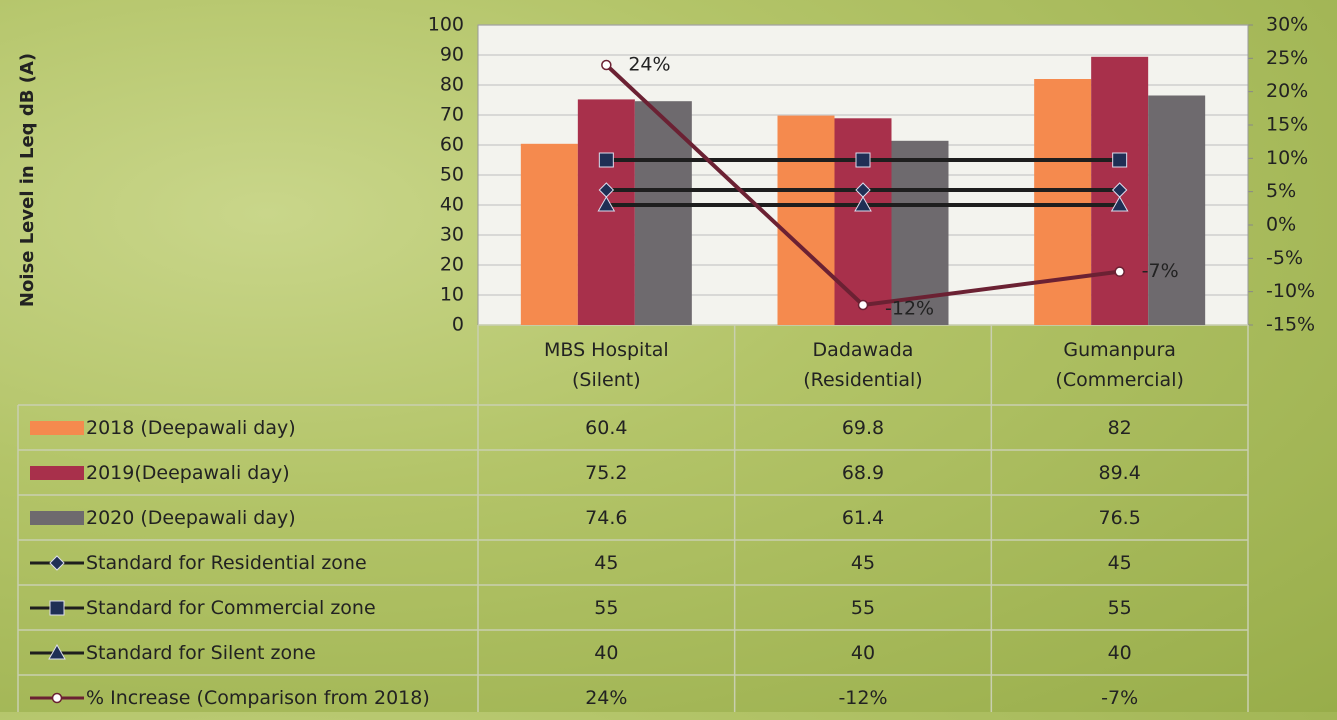 This screenshot has height=720, width=1337. Describe the element at coordinates (452, 265) in the screenshot. I see `y-tick-label: 20` at that location.